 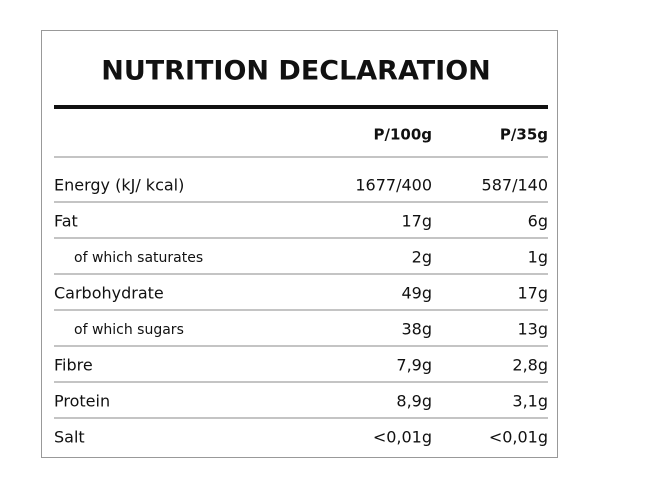 I want to click on column-header: P/35g, so click(x=524, y=135).